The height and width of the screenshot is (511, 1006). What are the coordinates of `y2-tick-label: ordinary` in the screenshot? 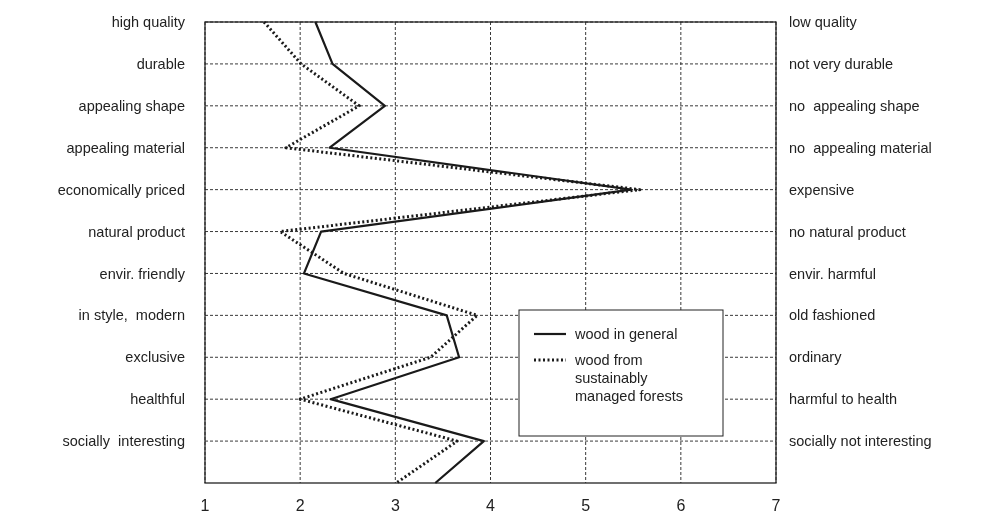 It's located at (816, 357).